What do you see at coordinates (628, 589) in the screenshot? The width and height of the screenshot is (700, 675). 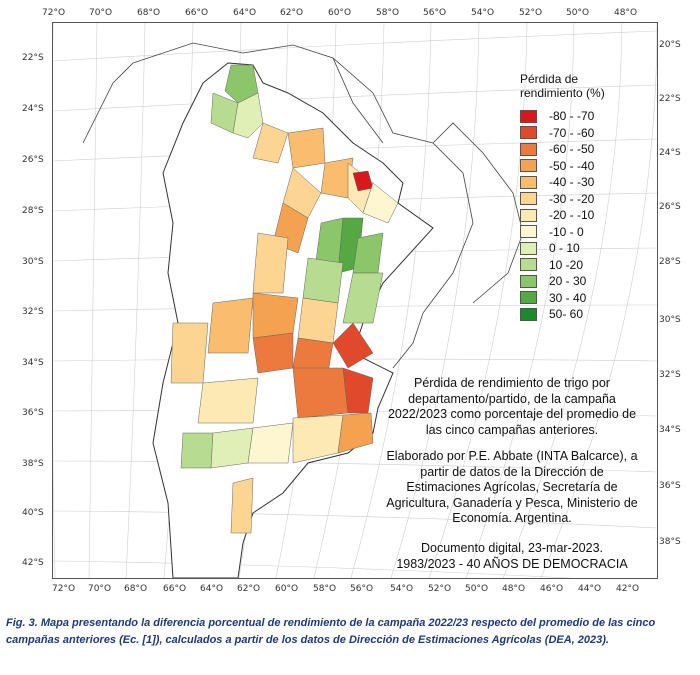 I see `lon-tick-bottom: 42°O` at bounding box center [628, 589].